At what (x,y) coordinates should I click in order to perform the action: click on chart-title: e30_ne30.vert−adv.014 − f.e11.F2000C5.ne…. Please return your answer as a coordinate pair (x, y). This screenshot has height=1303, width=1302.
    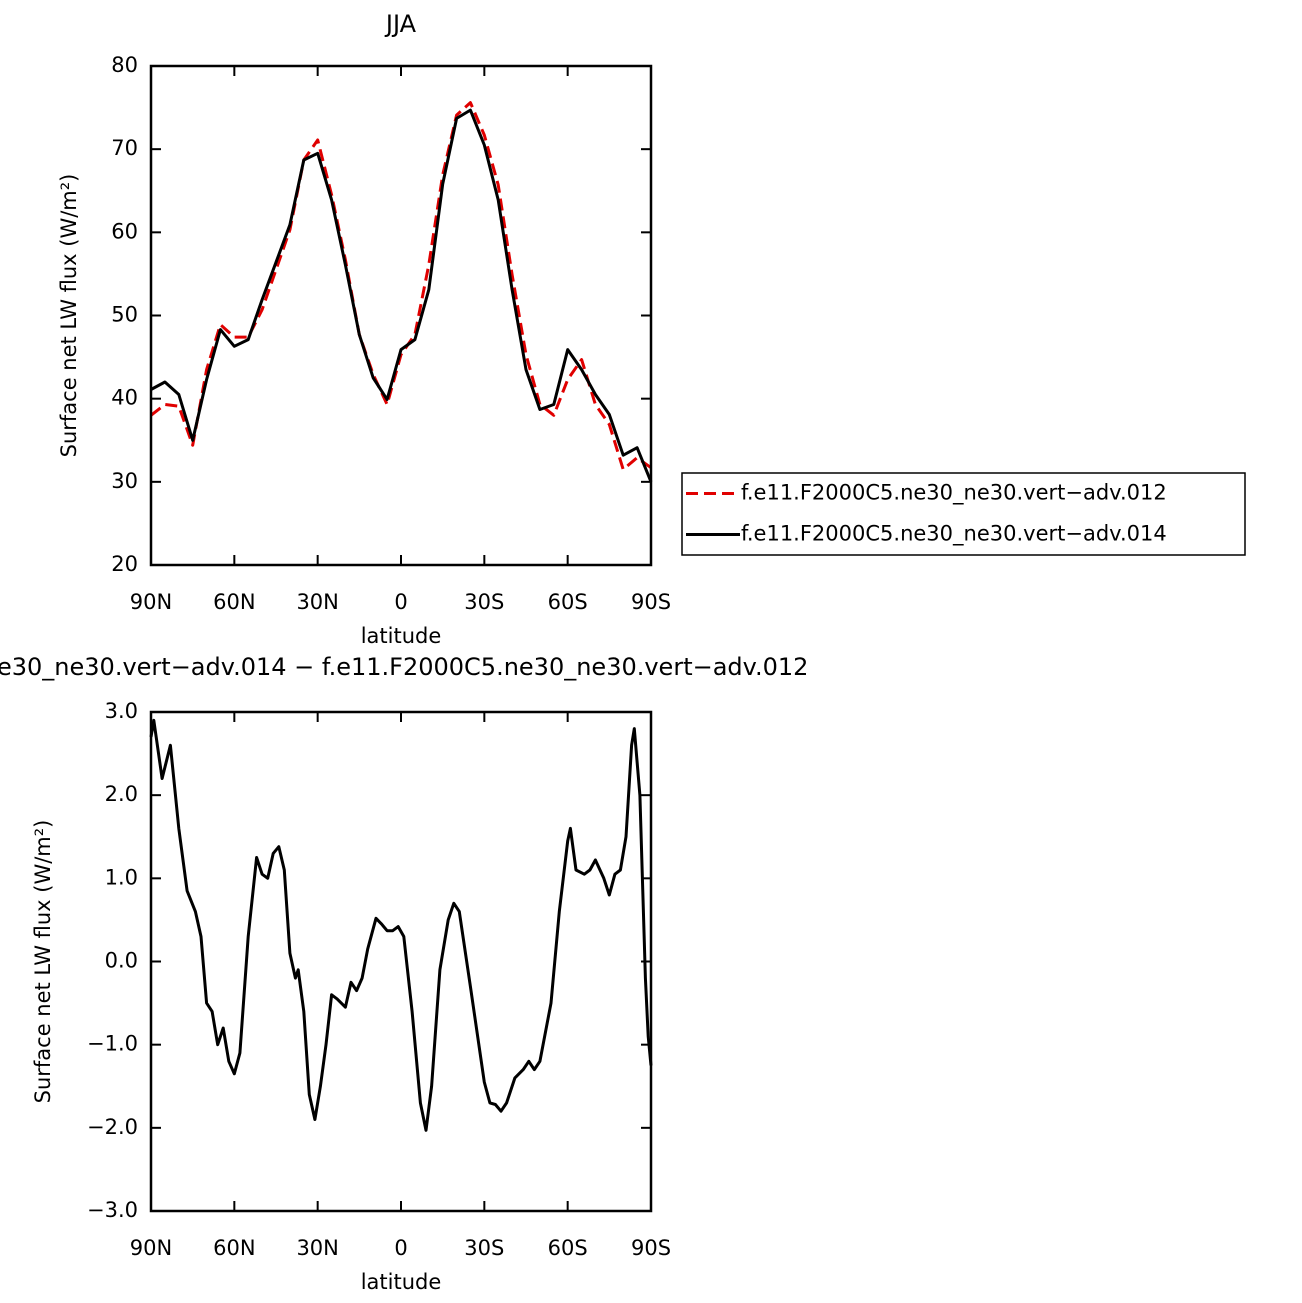
    Looking at the image, I should click on (404, 667).